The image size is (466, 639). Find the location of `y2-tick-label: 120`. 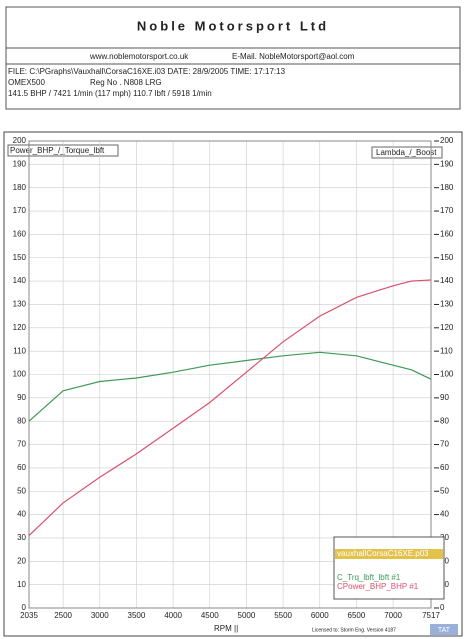

y2-tick-label: 120 is located at coordinates (447, 327).